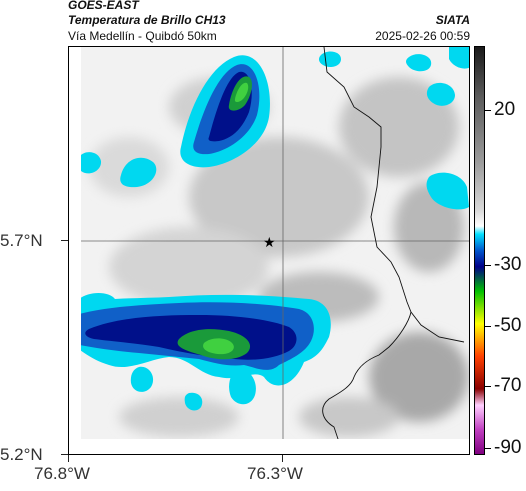 The height and width of the screenshot is (491, 526). I want to click on colorbar-tick-m90, so click(488, 448).